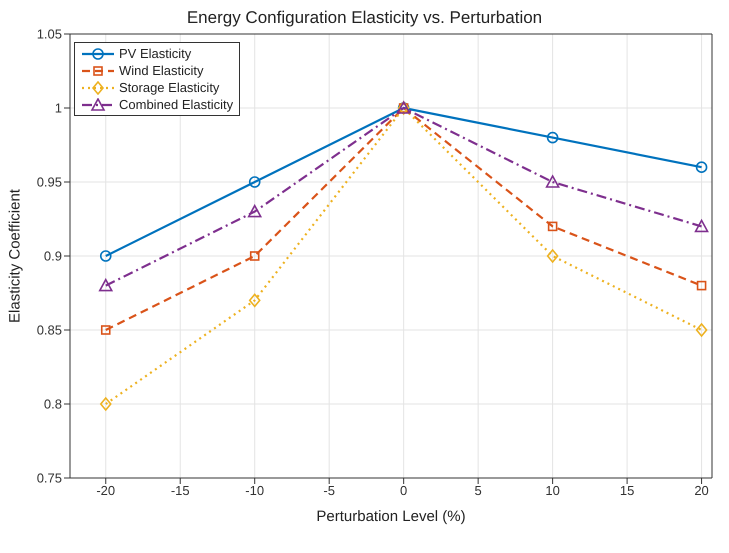  What do you see at coordinates (552, 490) in the screenshot?
I see `x-tick-label: 10` at bounding box center [552, 490].